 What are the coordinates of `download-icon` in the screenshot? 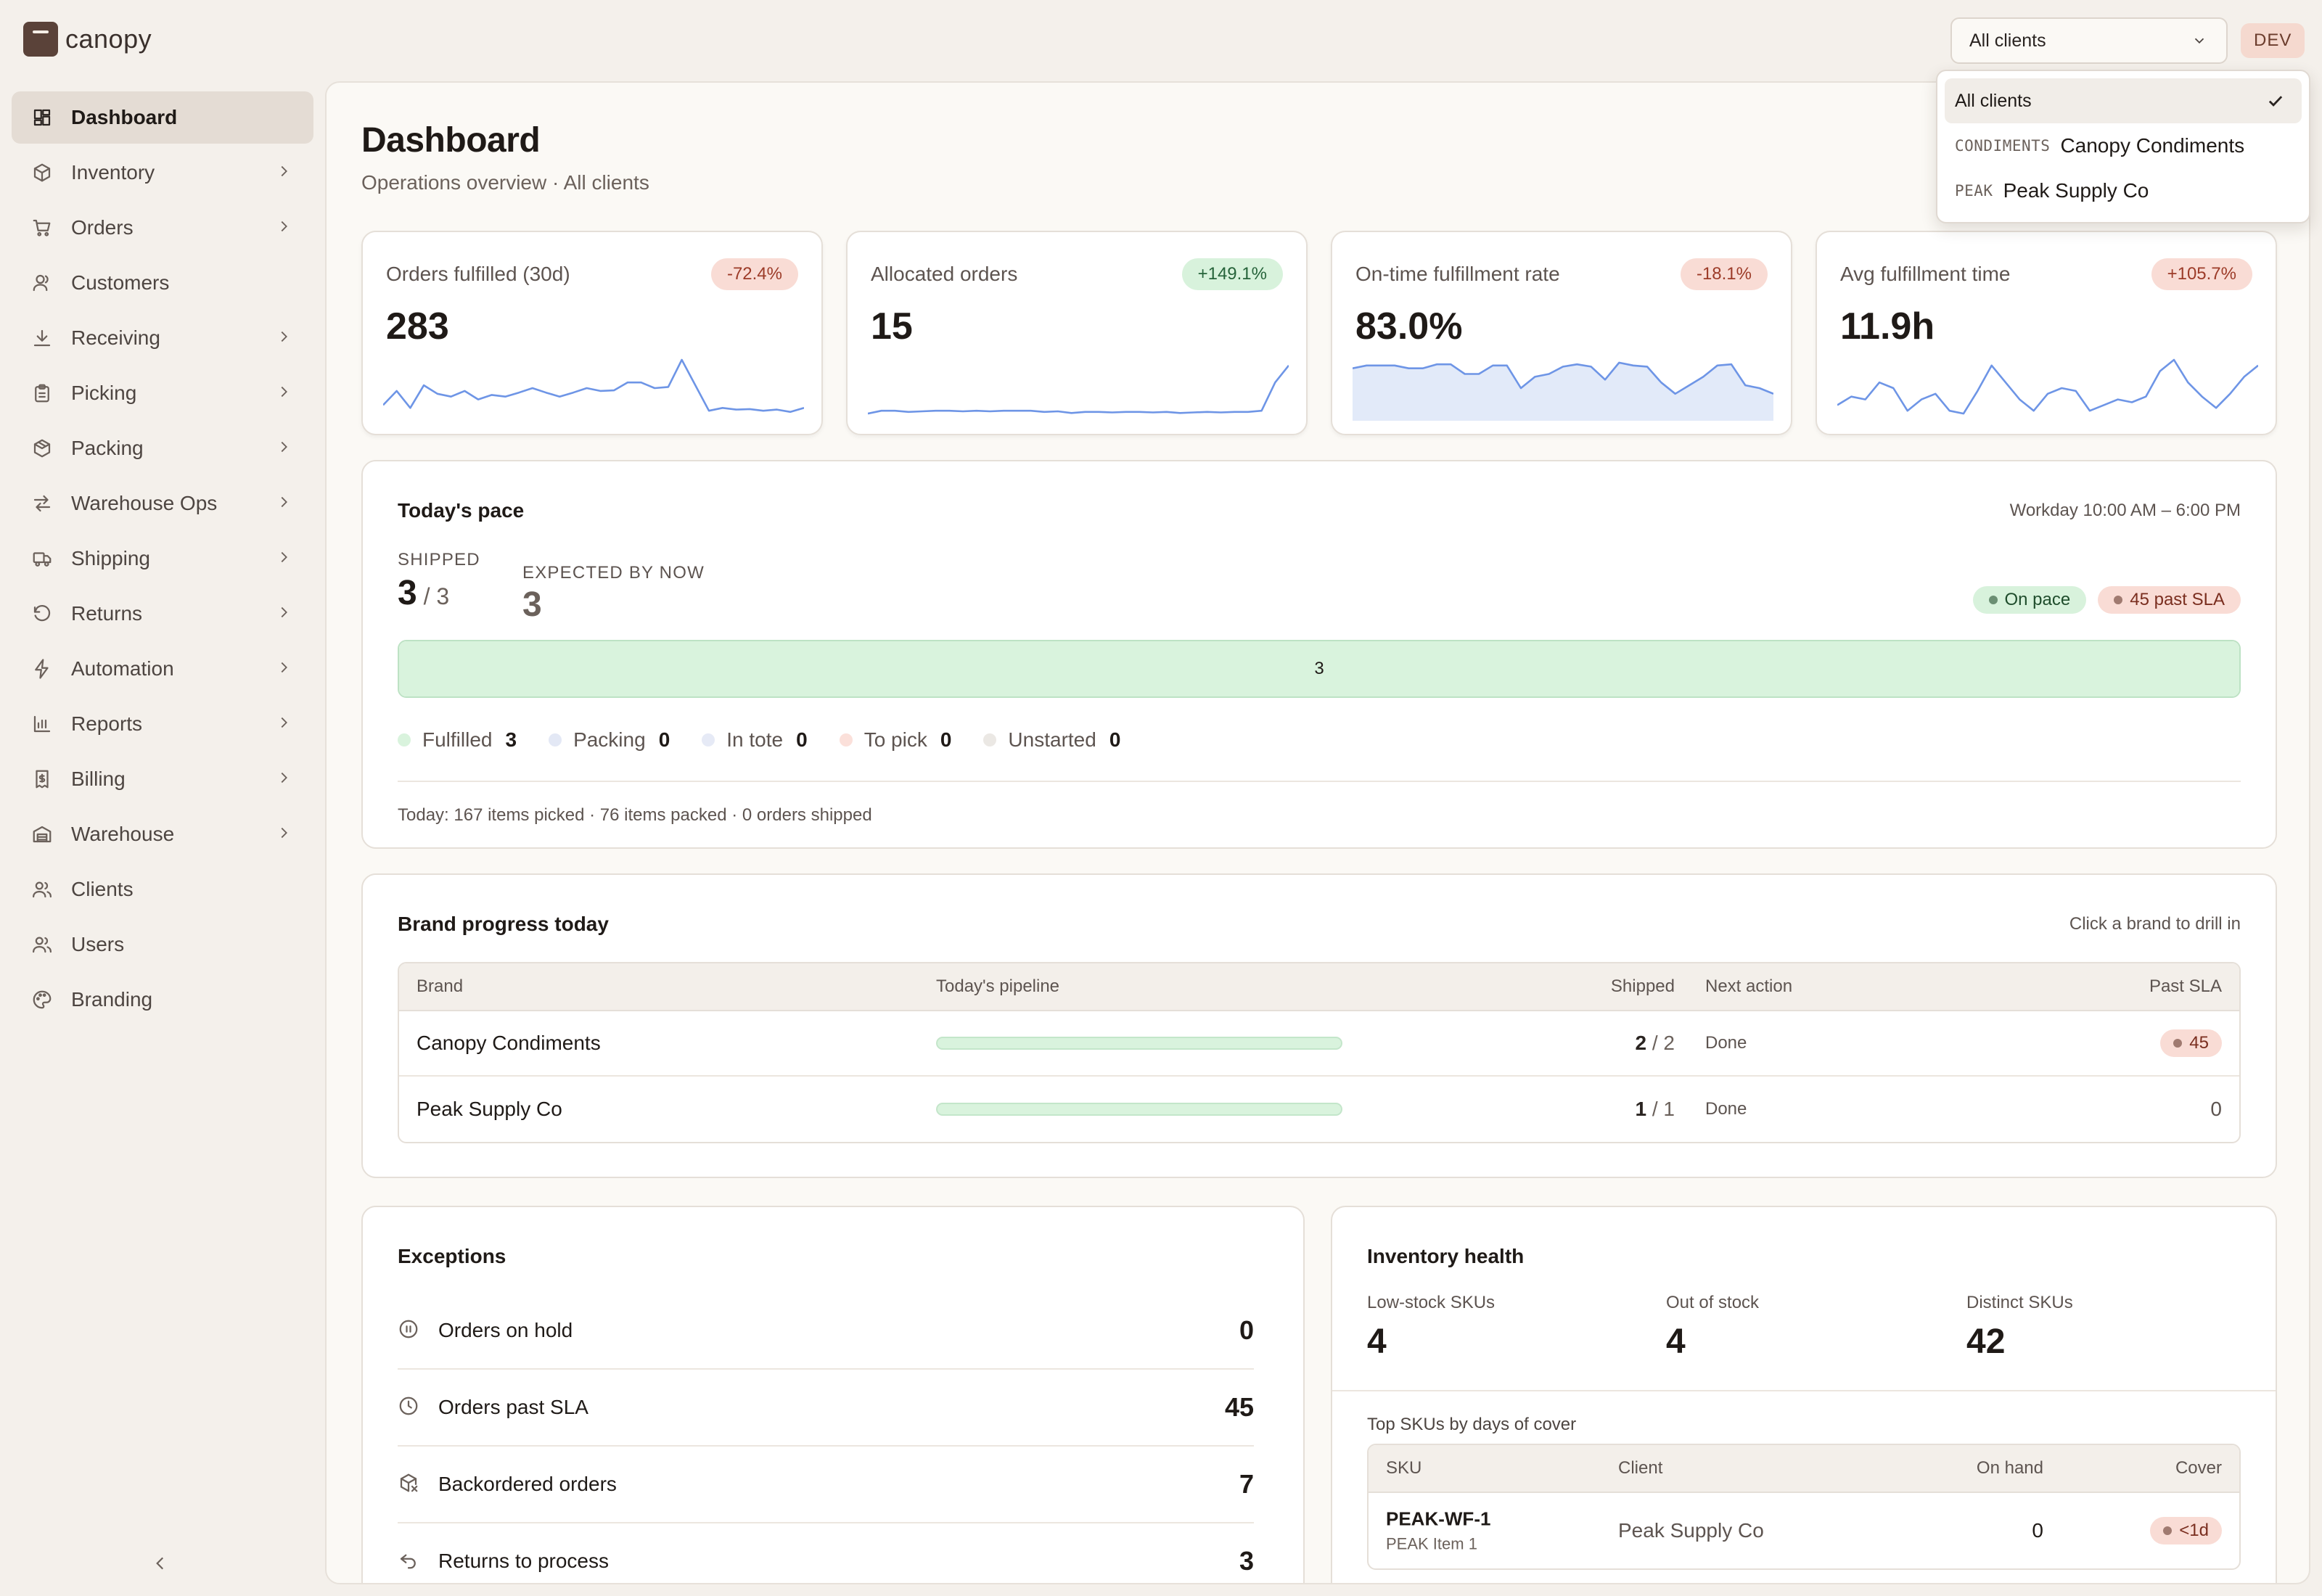 It's located at (42, 338).